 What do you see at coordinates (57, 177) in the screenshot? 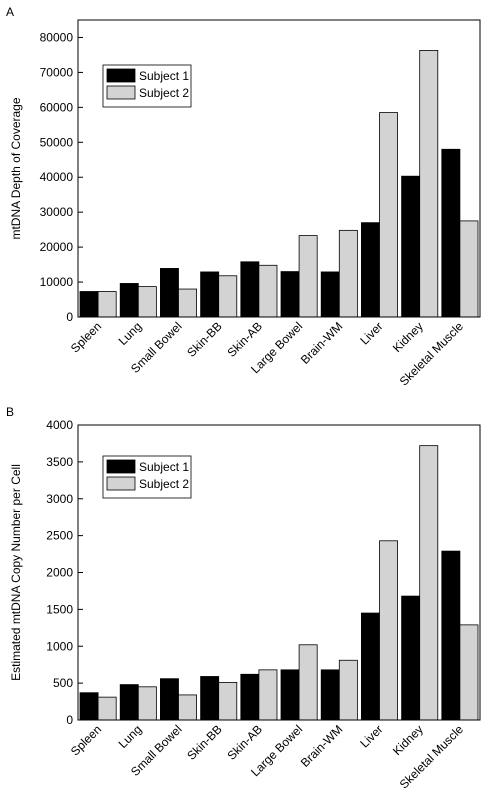
I see `y-tick-label: 40000` at bounding box center [57, 177].